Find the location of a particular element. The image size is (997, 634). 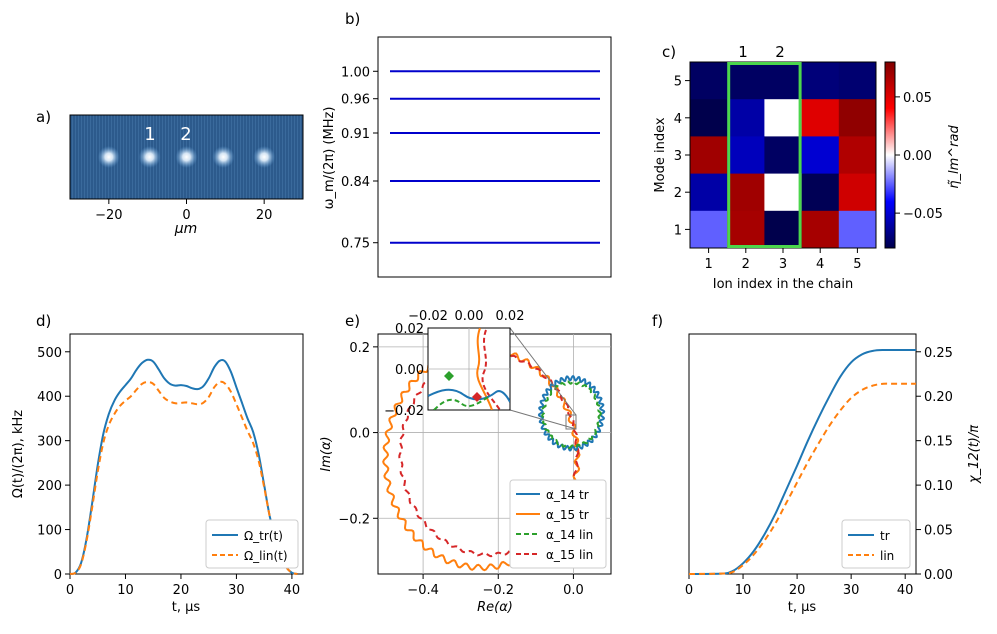

inset-a15-endpoint is located at coordinates (477, 397).